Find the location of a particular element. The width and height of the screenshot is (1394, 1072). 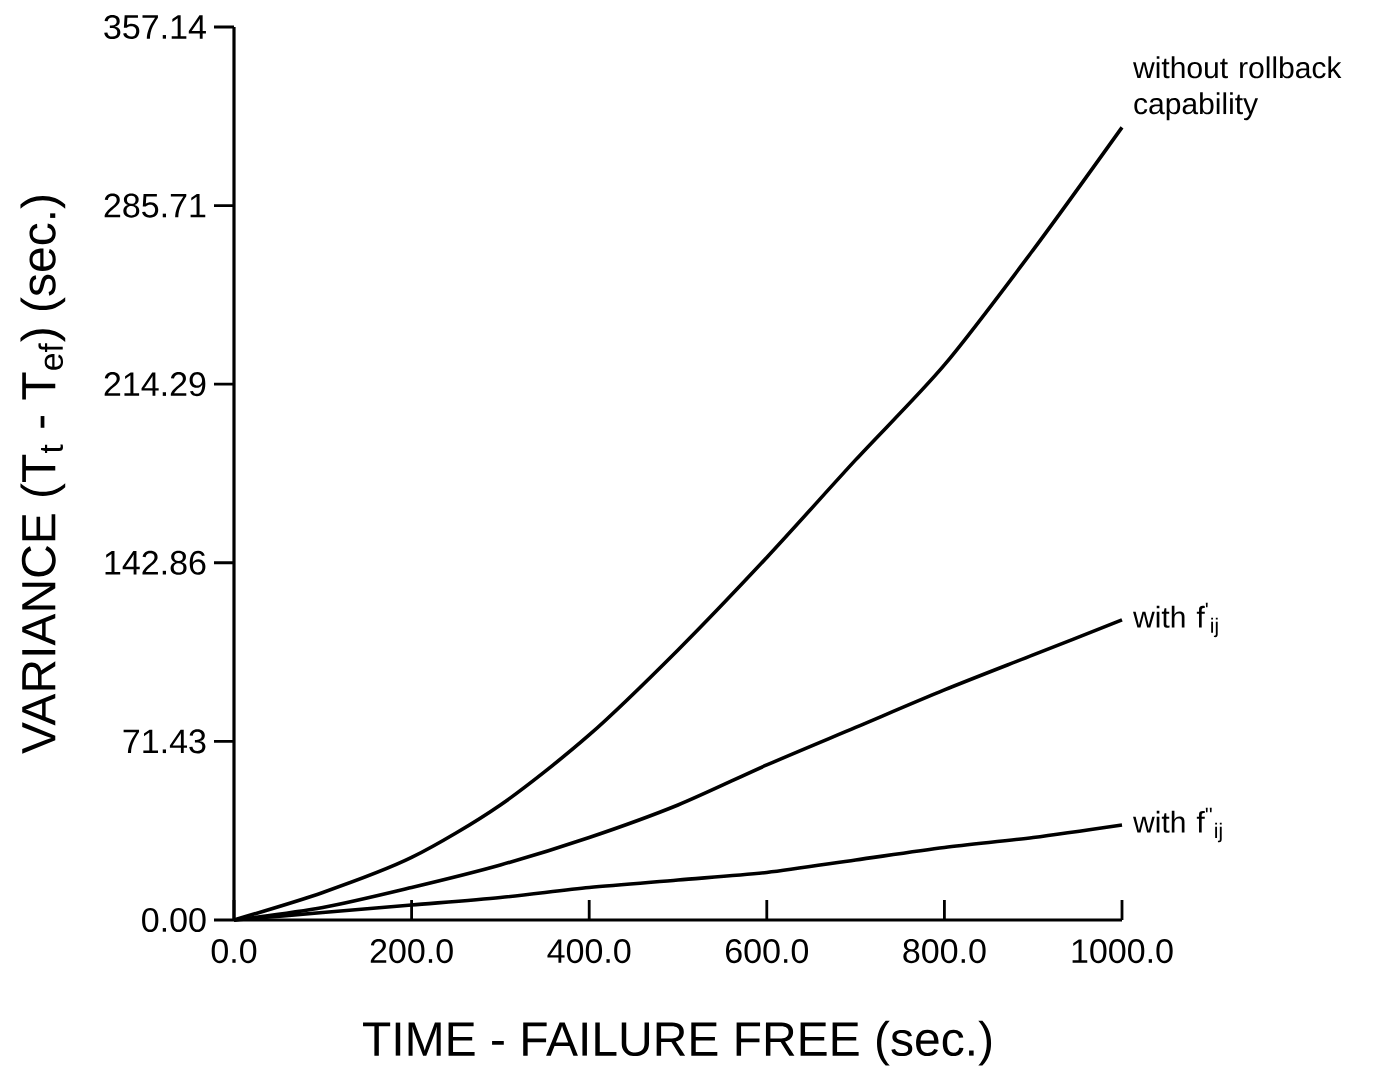

y-axis-title: VARIANCE (T$_{t}$ - T$_{ef}$) (sec.) is located at coordinates (43, 474).